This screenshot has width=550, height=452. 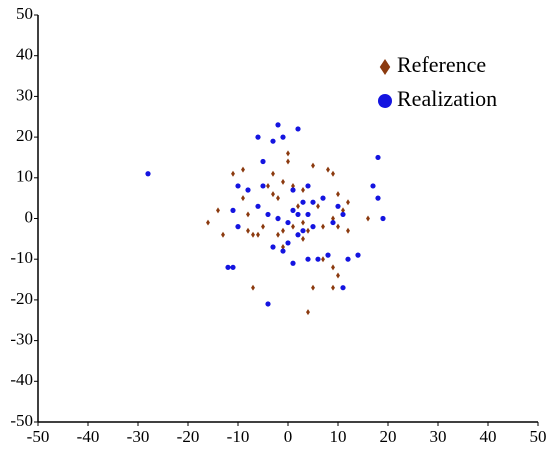 I want to click on y-tick-label: 30, so click(x=24, y=94).